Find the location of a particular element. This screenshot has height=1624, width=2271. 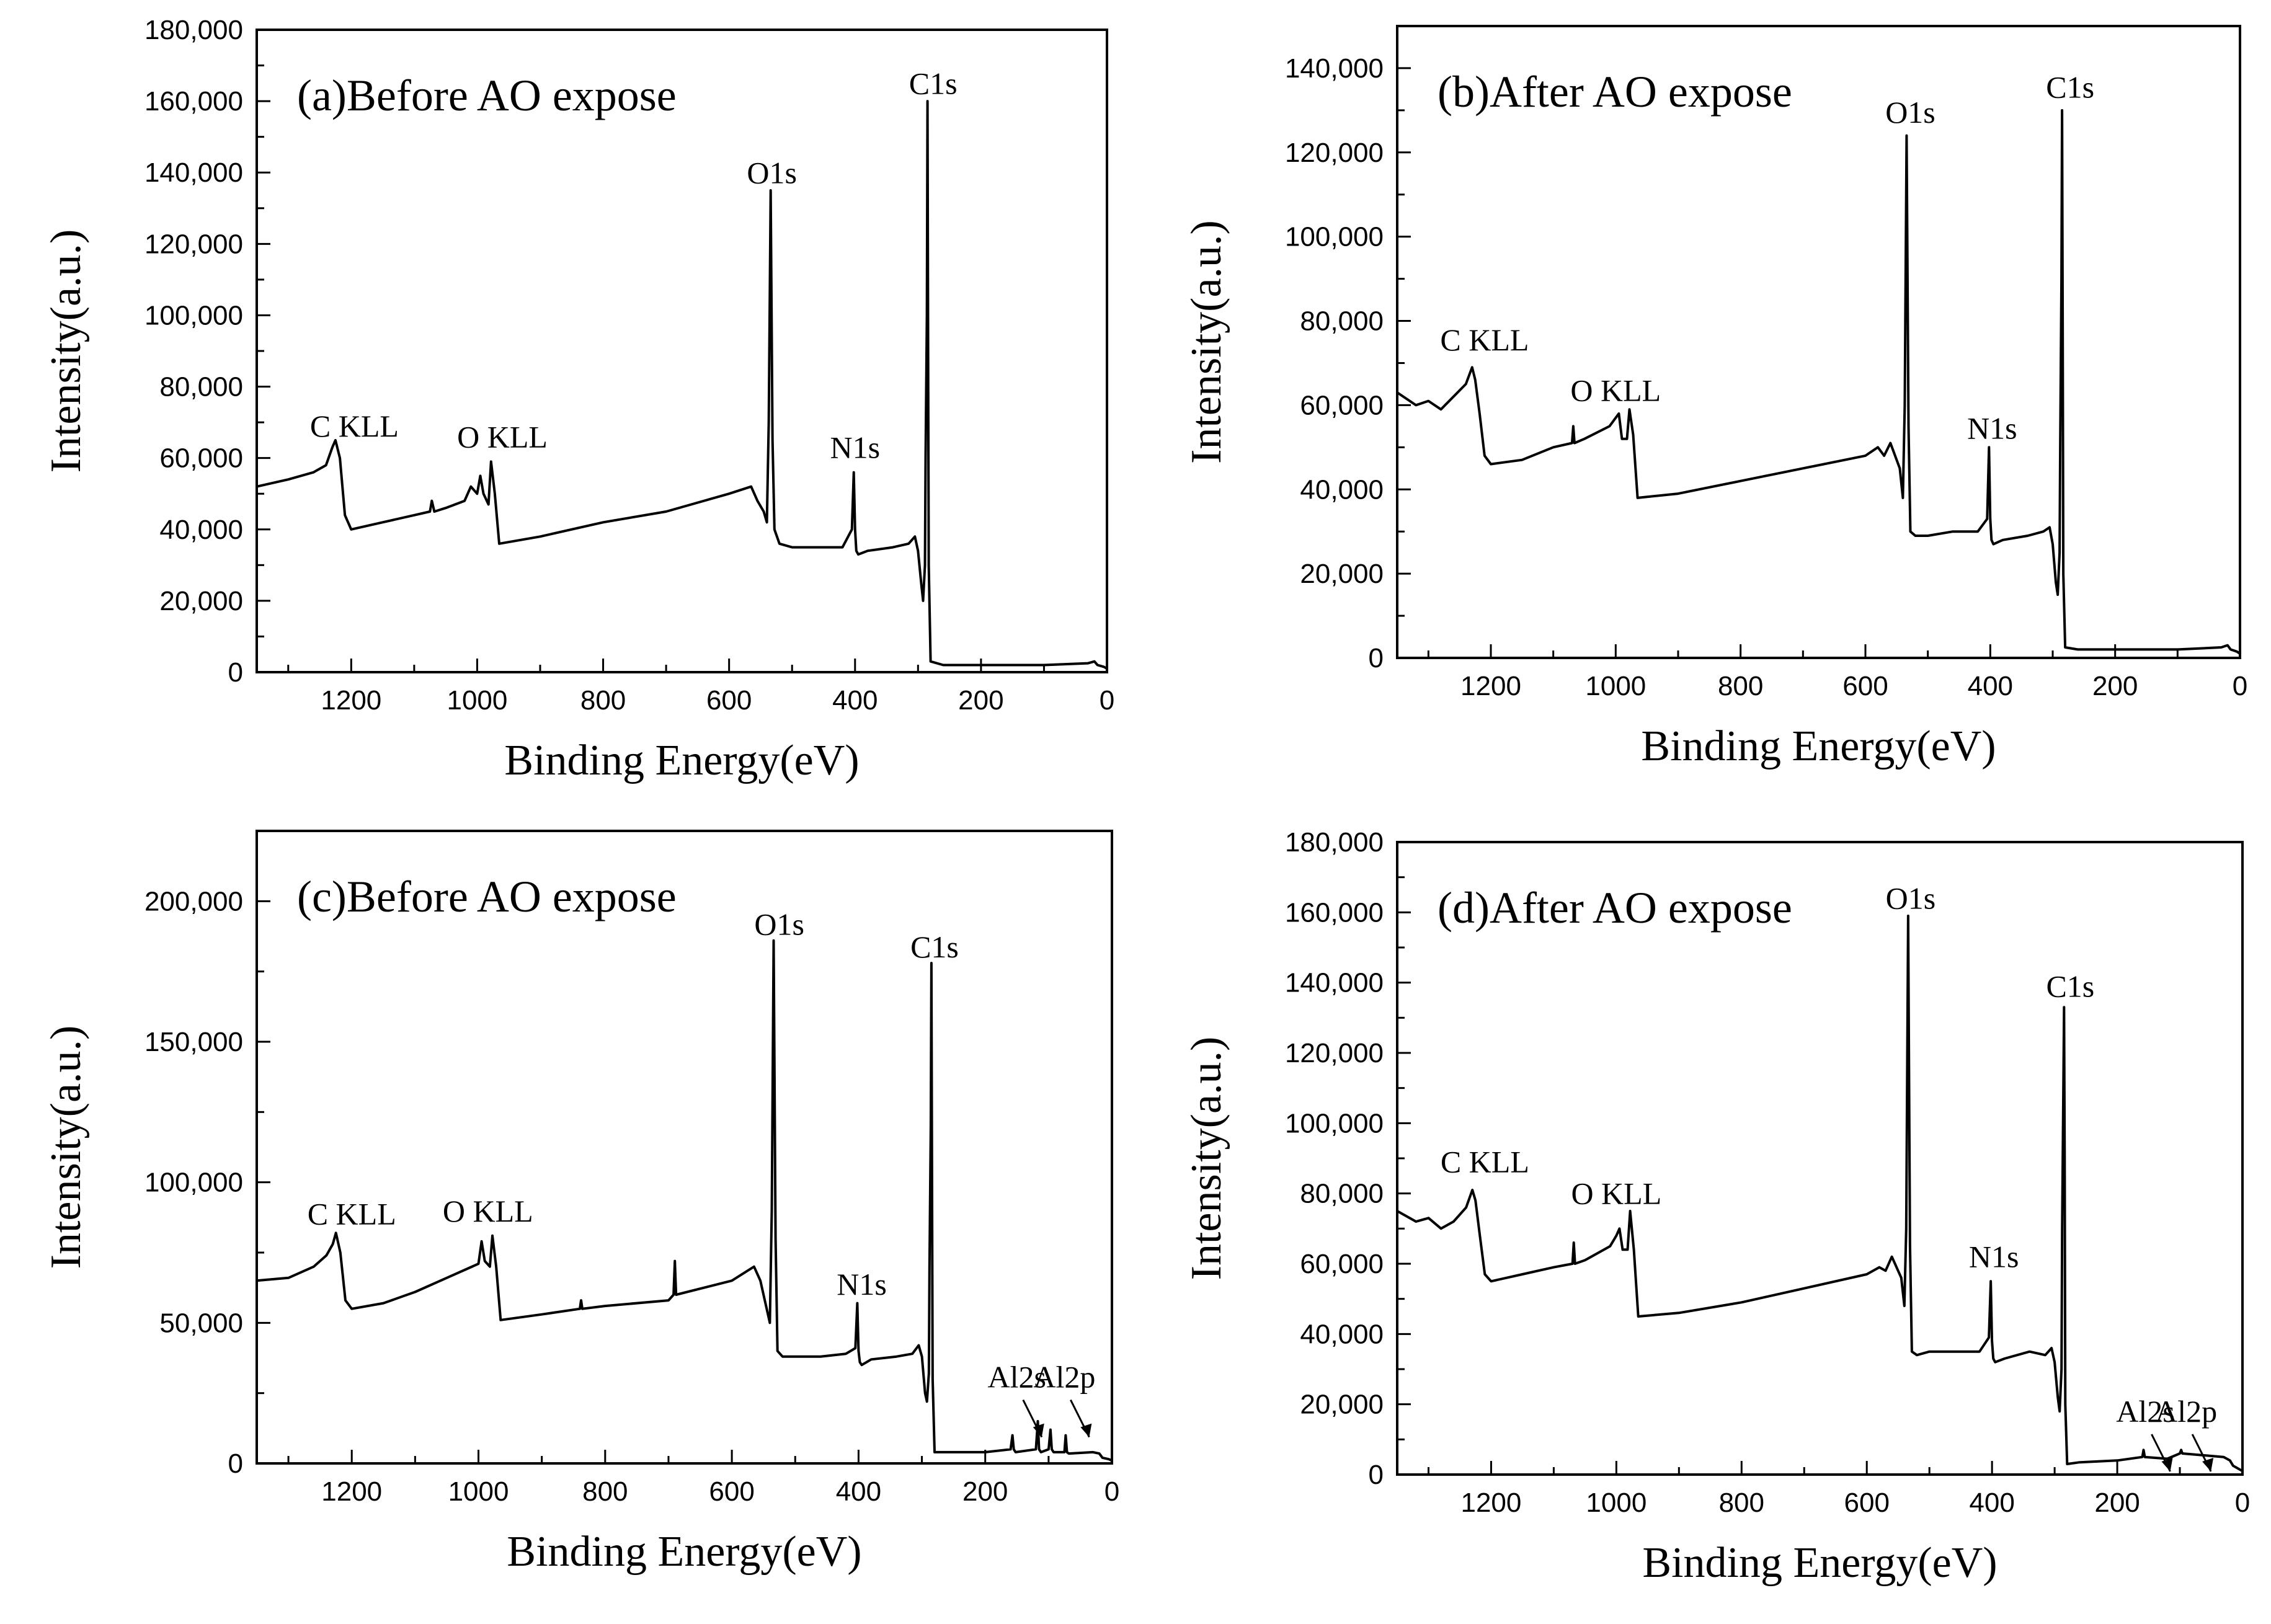

panel-title: (a)Before AO expose is located at coordinates (487, 95).